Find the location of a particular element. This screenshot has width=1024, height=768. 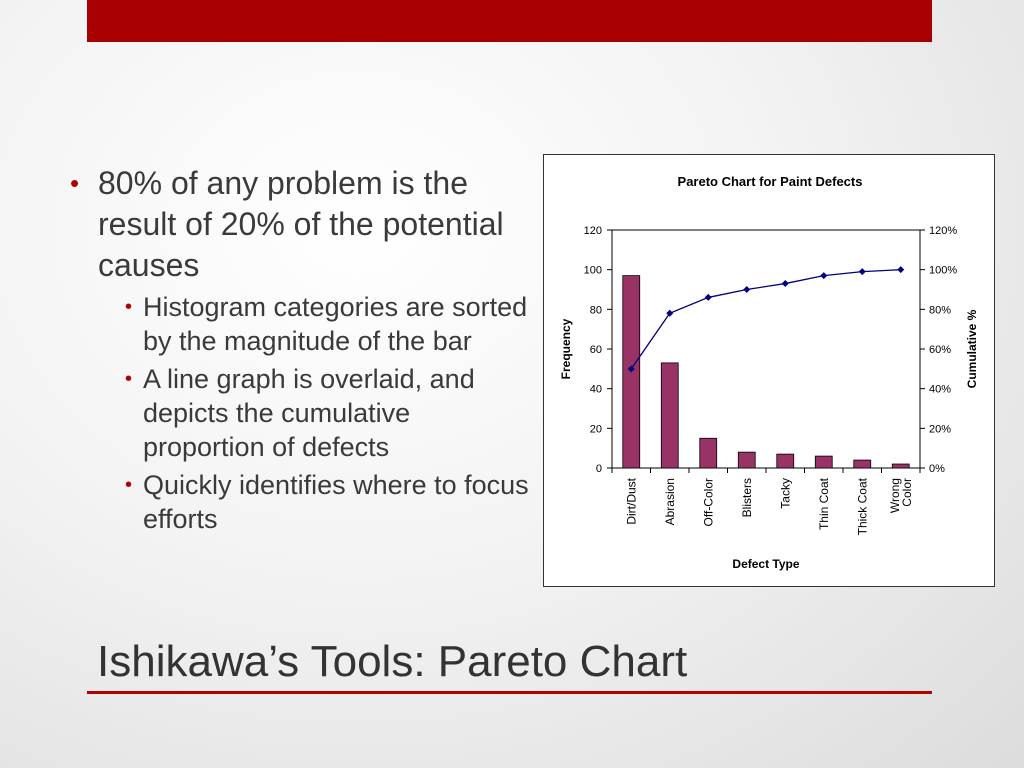

y-tick-label: 20 is located at coordinates (596, 429).